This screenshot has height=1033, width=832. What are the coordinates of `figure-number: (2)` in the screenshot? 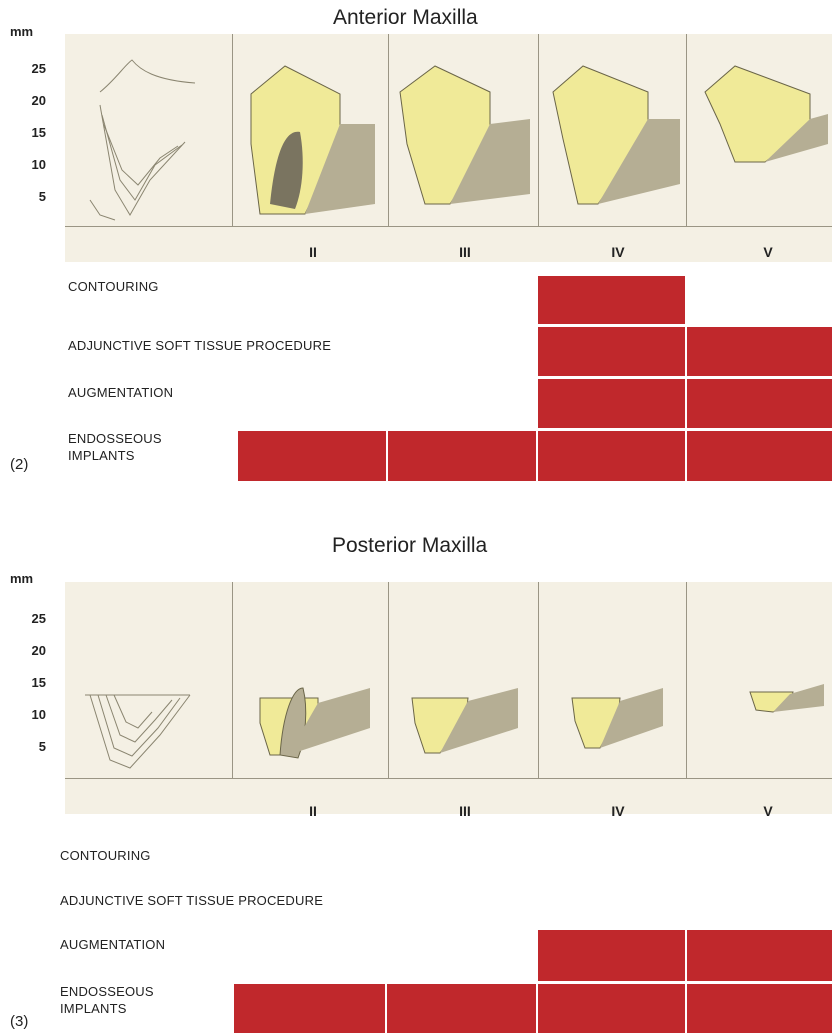 It's located at (19, 464).